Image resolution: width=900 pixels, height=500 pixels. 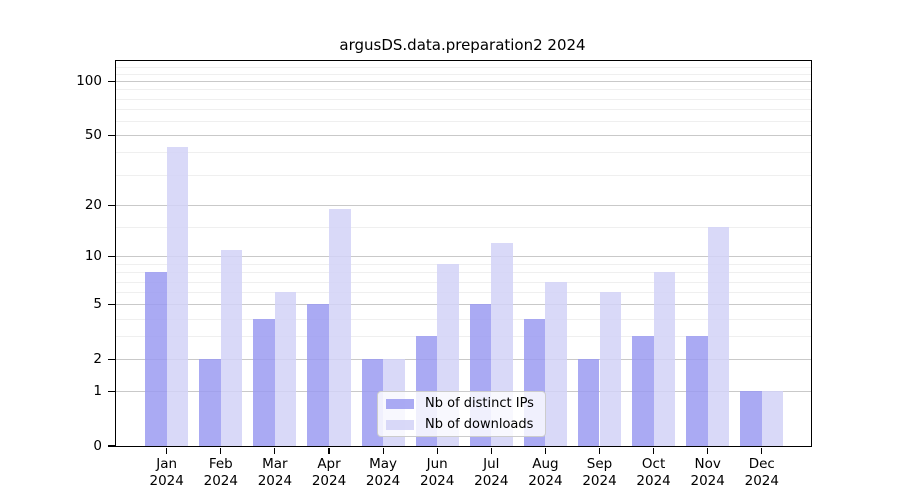 I want to click on x-tick-label: Feb 2024, so click(x=220, y=472).